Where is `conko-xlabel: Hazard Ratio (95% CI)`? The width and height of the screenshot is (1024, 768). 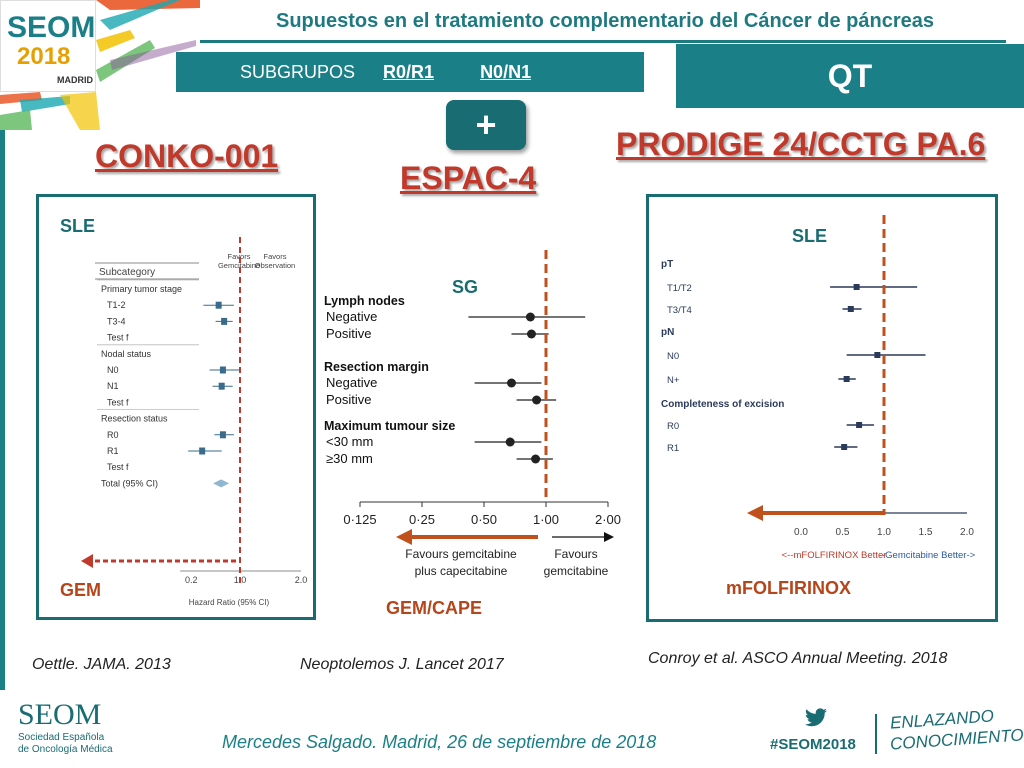 conko-xlabel: Hazard Ratio (95% CI) is located at coordinates (229, 602).